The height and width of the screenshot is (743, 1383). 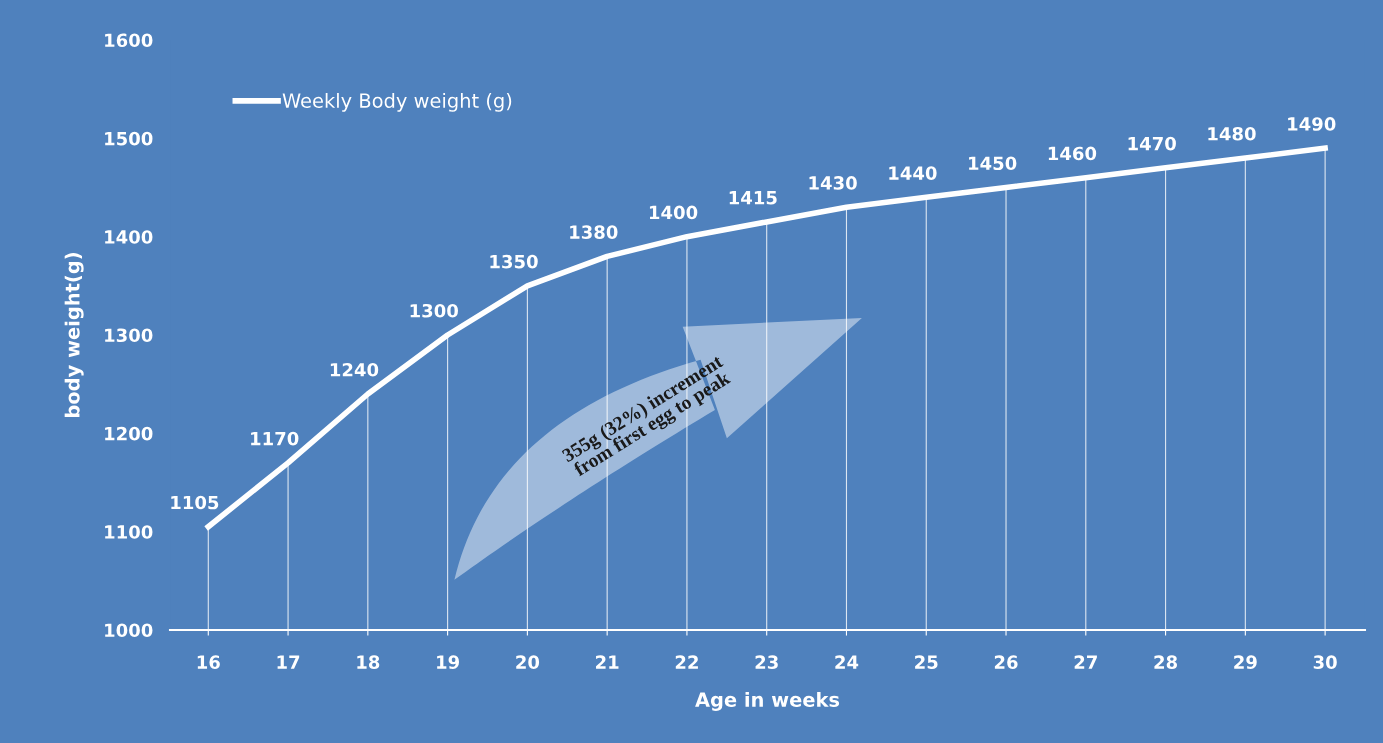 What do you see at coordinates (607, 662) in the screenshot?
I see `x-tick-label: 21` at bounding box center [607, 662].